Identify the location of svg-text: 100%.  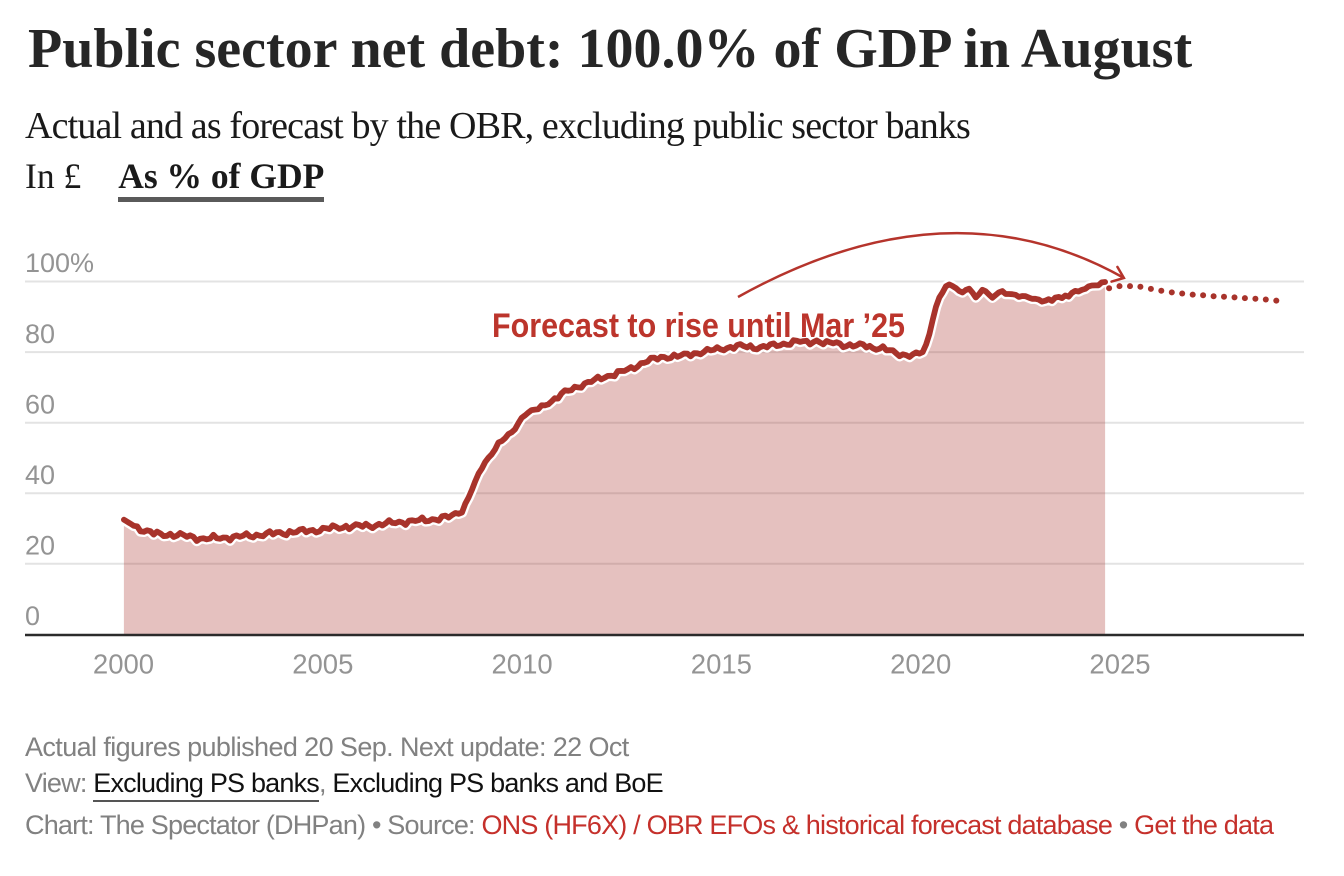
(59, 263).